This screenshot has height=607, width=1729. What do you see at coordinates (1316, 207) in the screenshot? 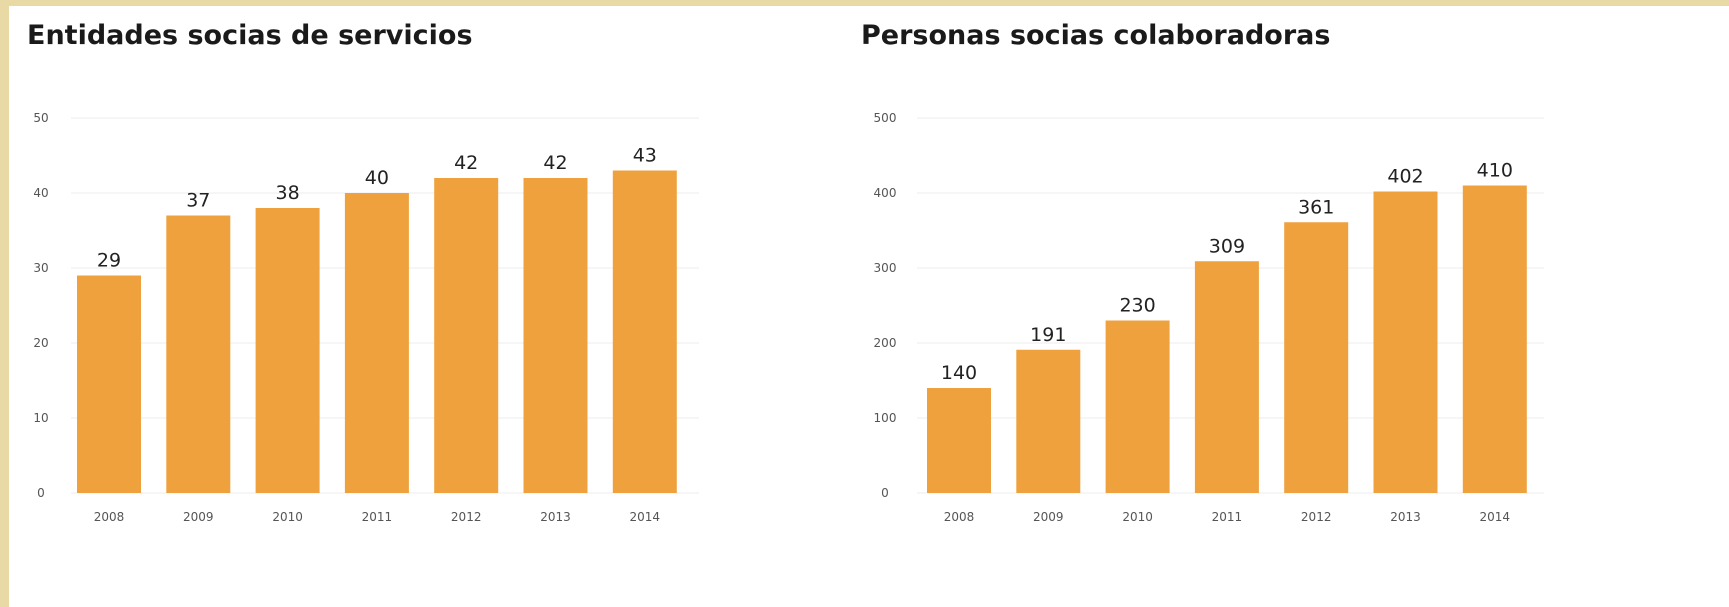
I see `data-label: 361` at bounding box center [1316, 207].